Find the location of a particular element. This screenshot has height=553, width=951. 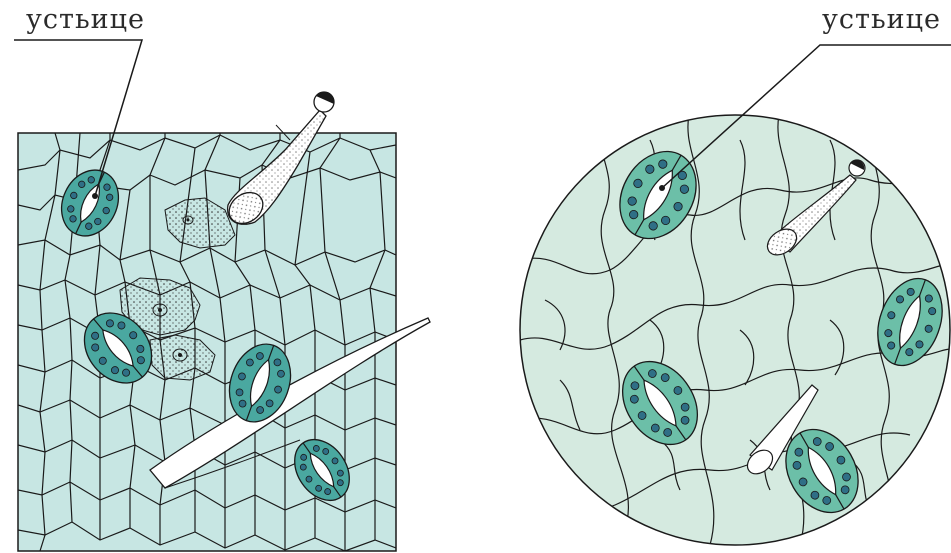

stoma-label-left: устьице is located at coordinates (85, 19).